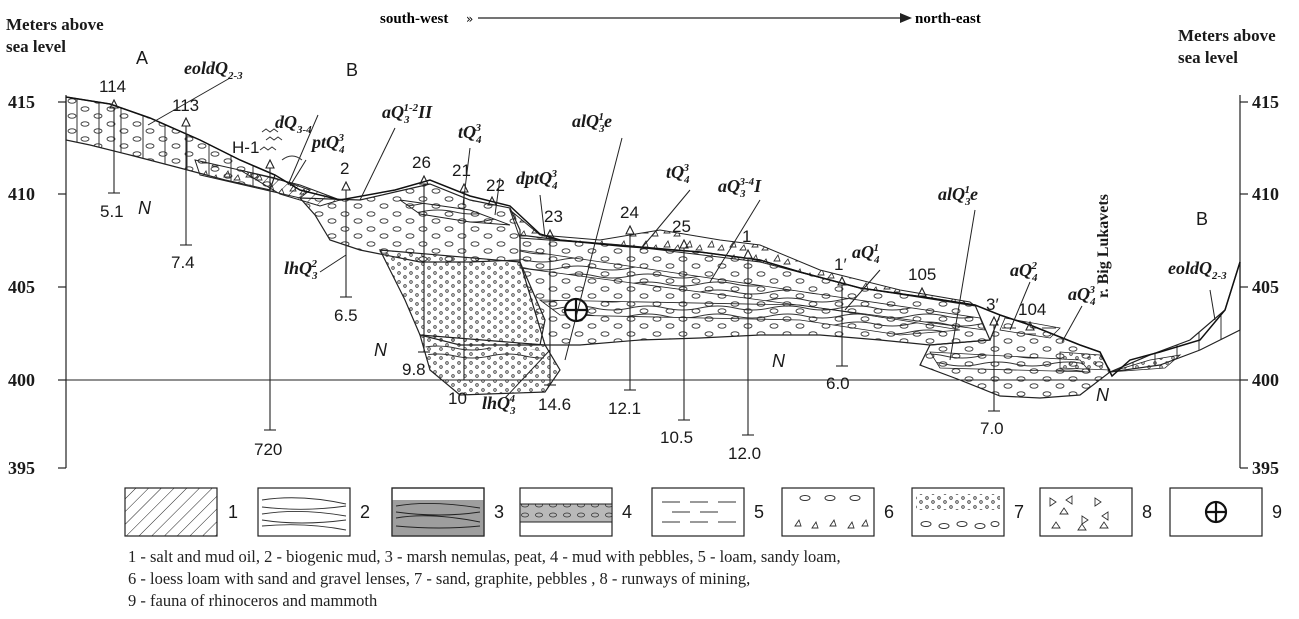 The height and width of the screenshot is (619, 1299). Describe the element at coordinates (457, 398) in the screenshot. I see `well-depth-21: 10` at that location.